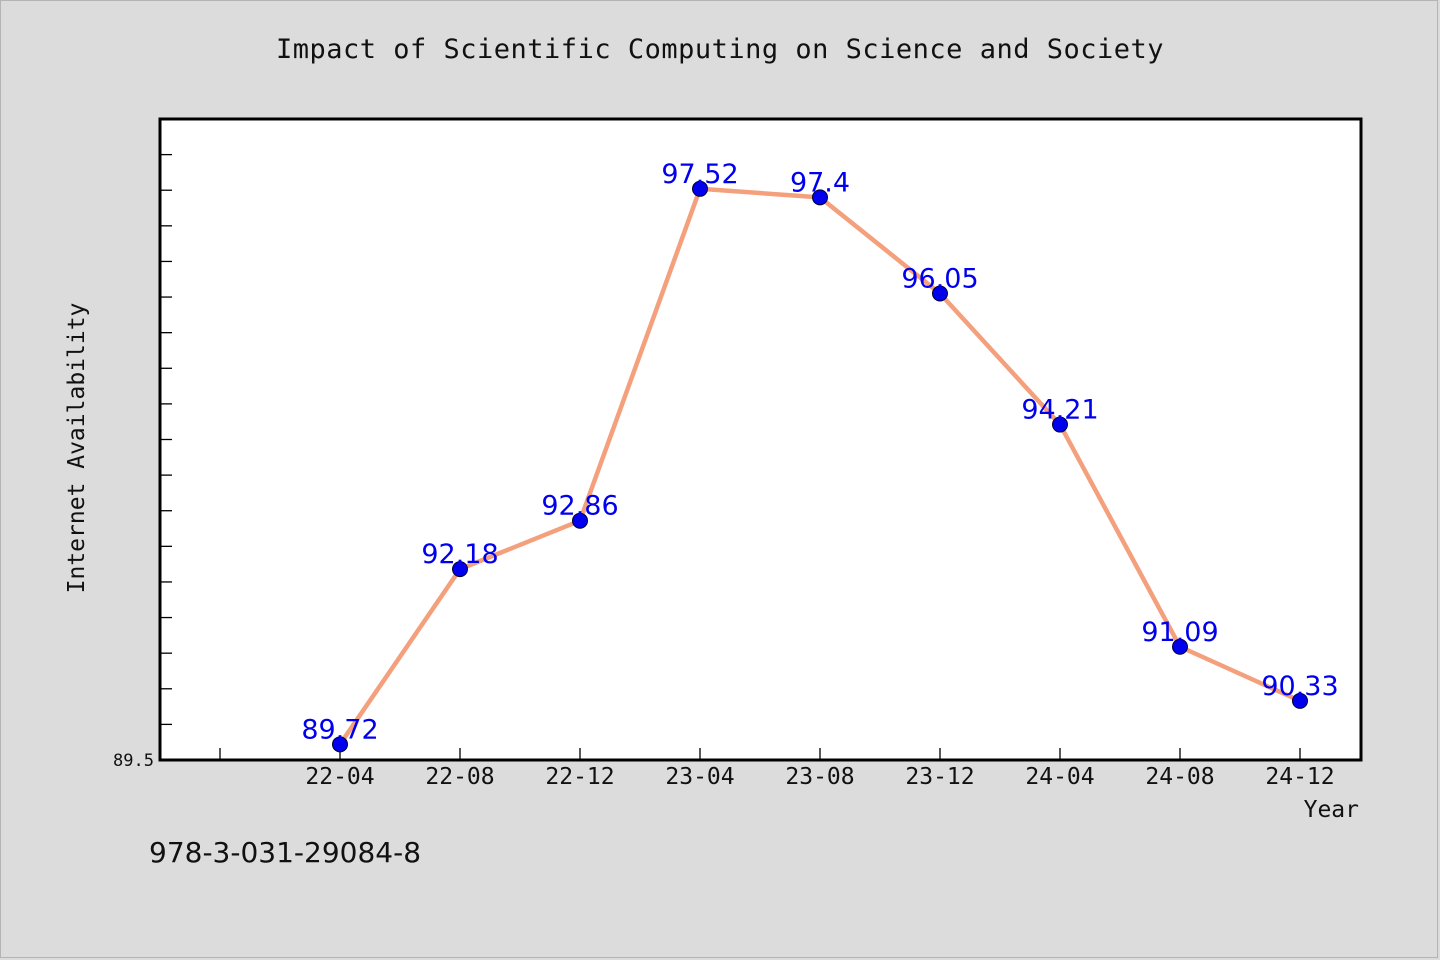  I want to click on data-label: 91.09, so click(1179, 632).